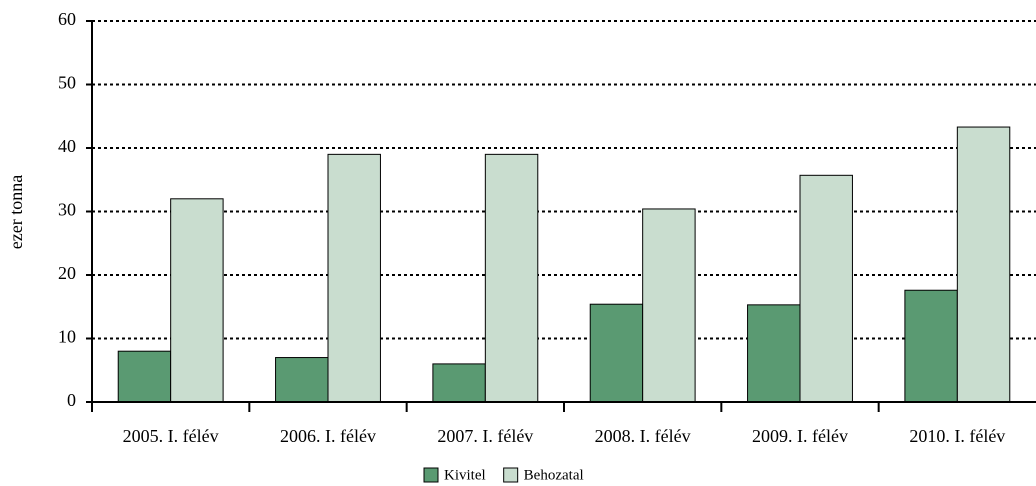  What do you see at coordinates (485, 436) in the screenshot?
I see `x-tick-label: 2007. I. félév` at bounding box center [485, 436].